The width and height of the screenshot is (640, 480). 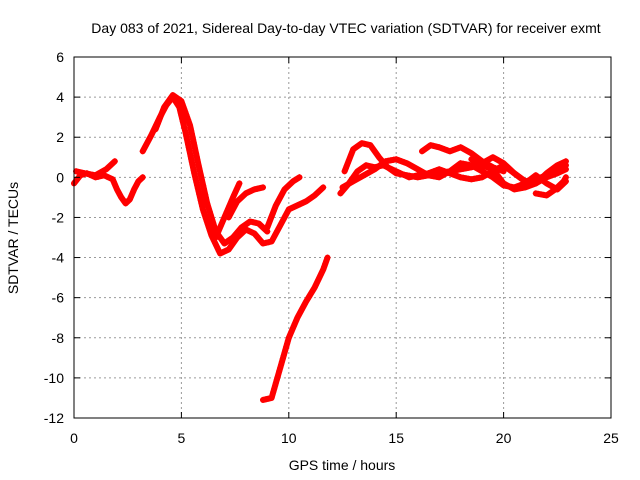 What do you see at coordinates (60, 177) in the screenshot?
I see `y-tick-label: 0` at bounding box center [60, 177].